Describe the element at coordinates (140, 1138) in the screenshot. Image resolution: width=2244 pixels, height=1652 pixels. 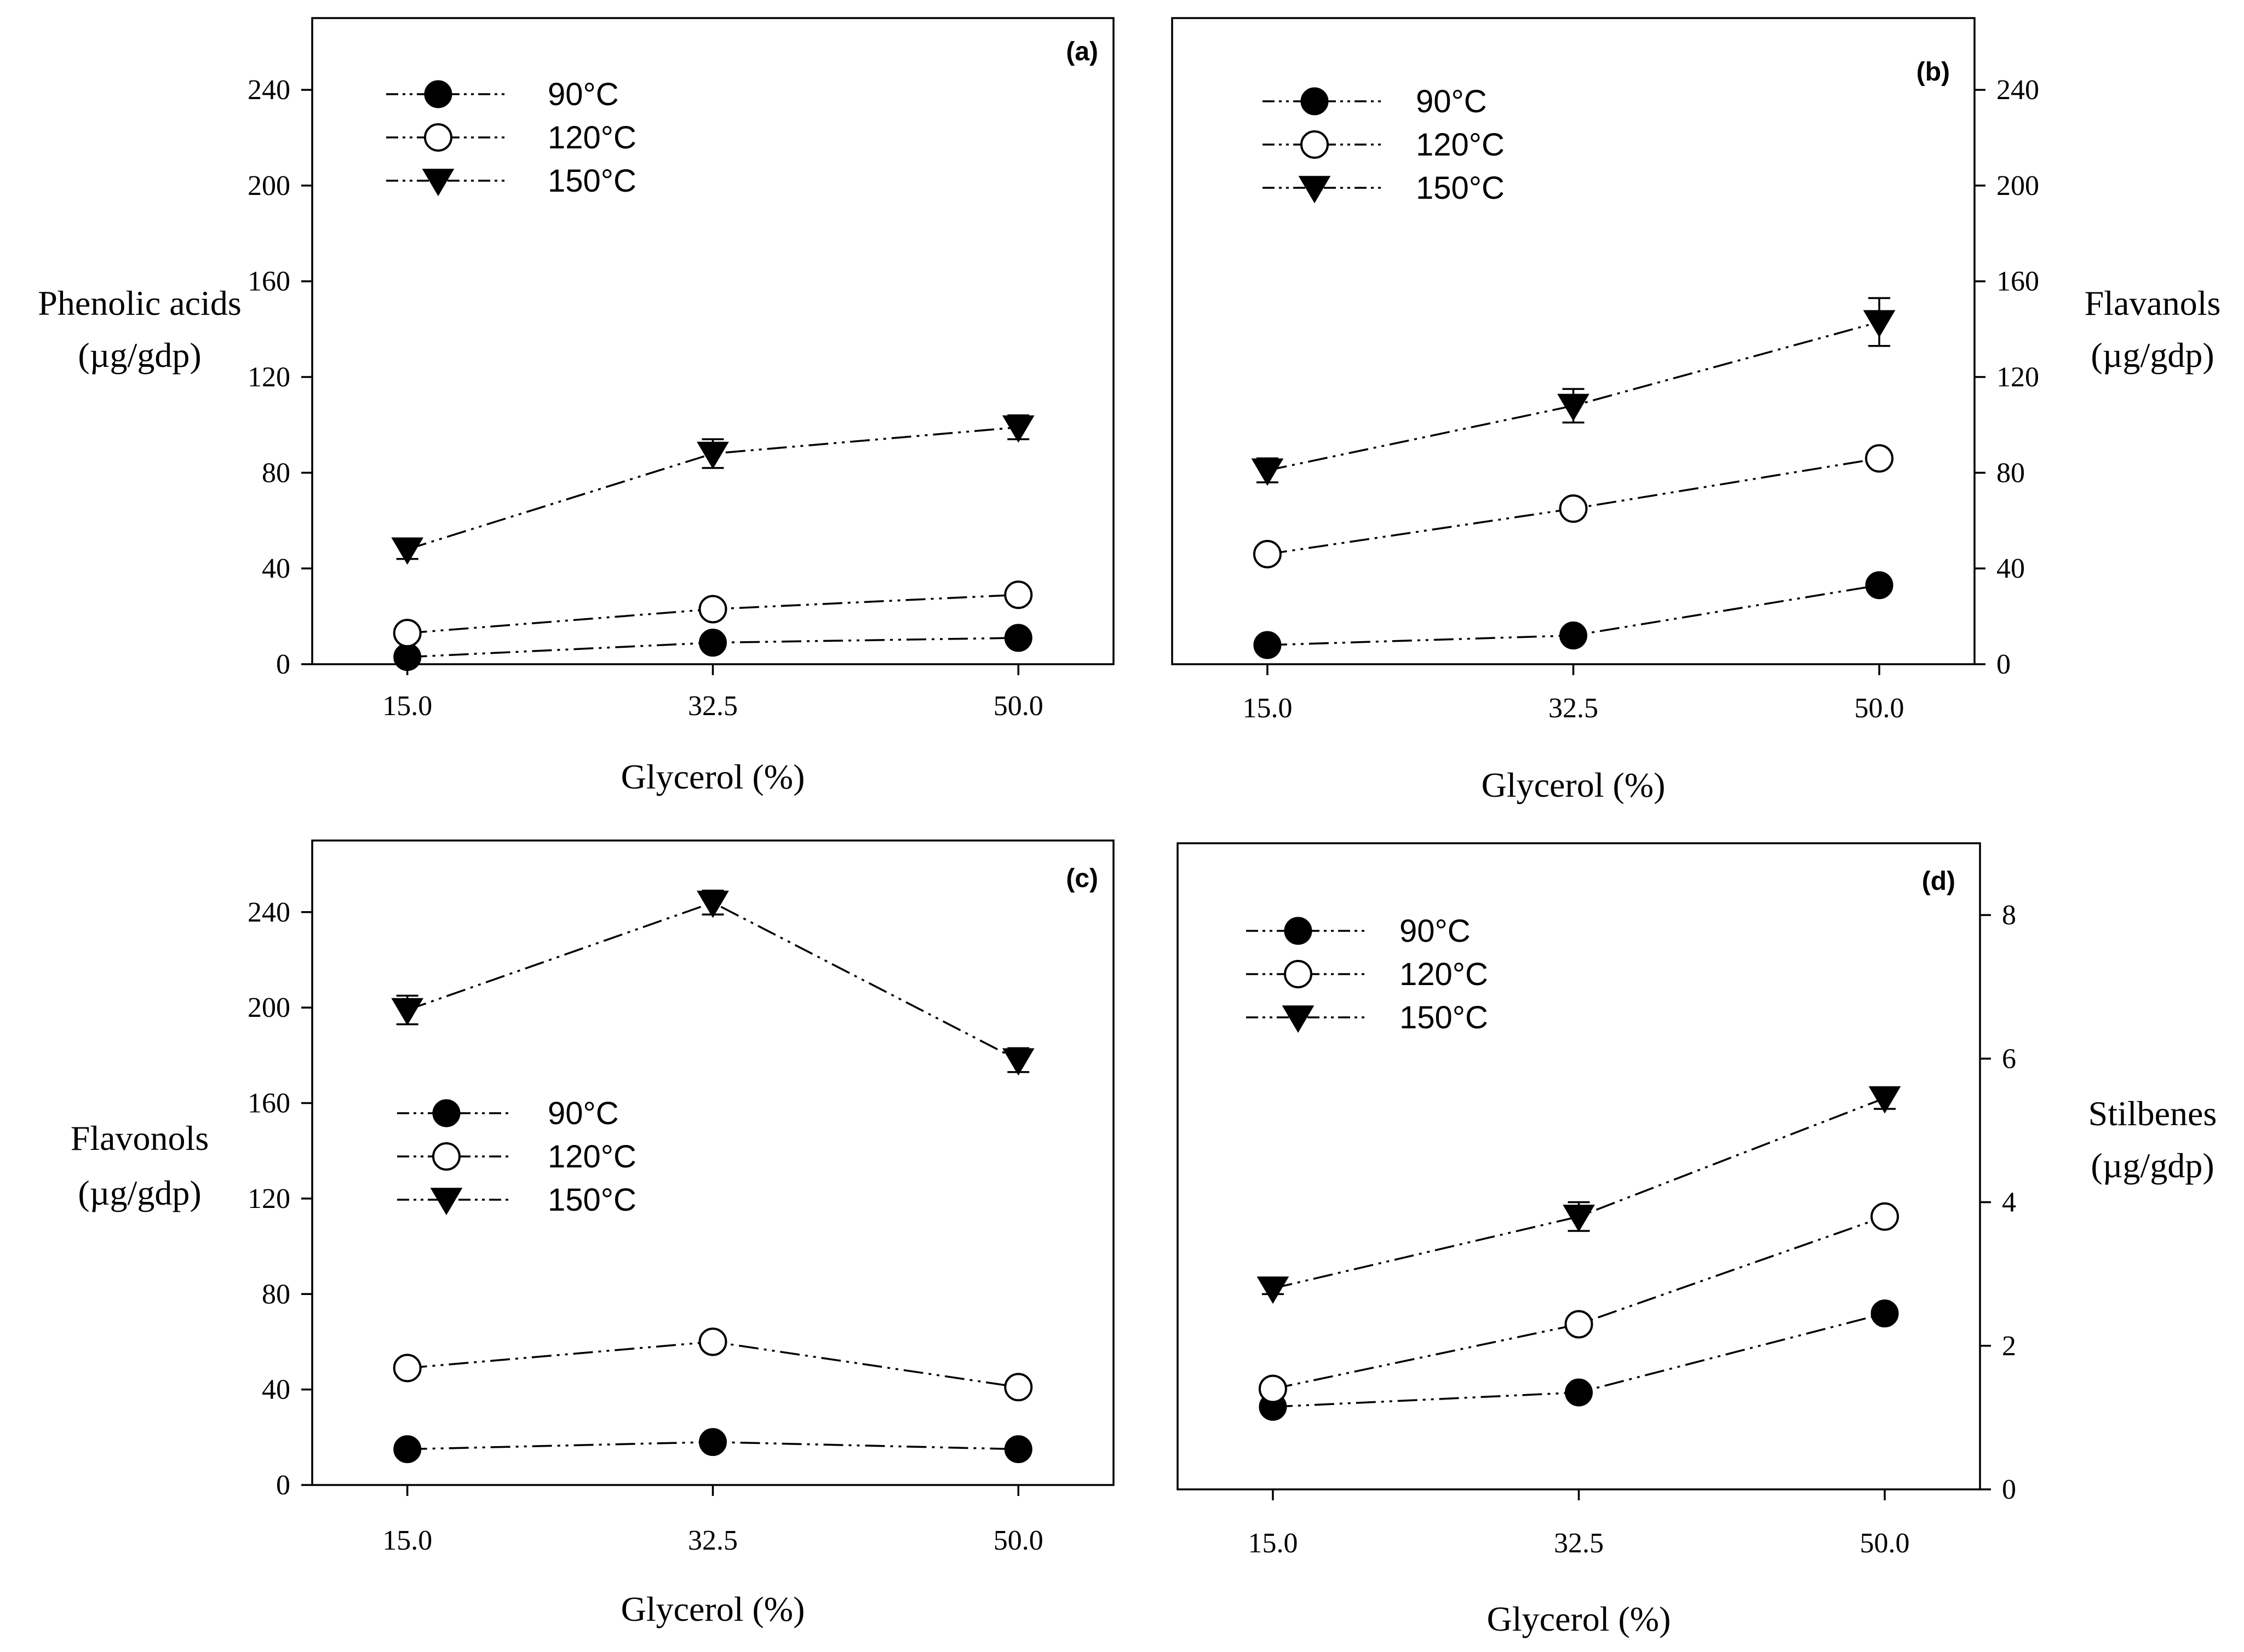
I see `y-axis-title: Flavonols` at that location.